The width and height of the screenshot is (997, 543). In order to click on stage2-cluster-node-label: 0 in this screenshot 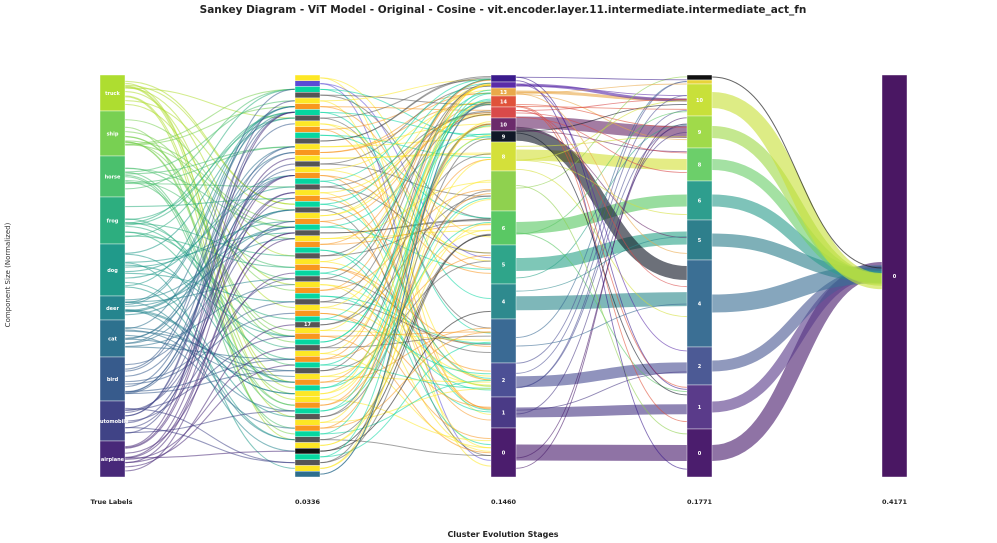, I will do `click(504, 454)`.